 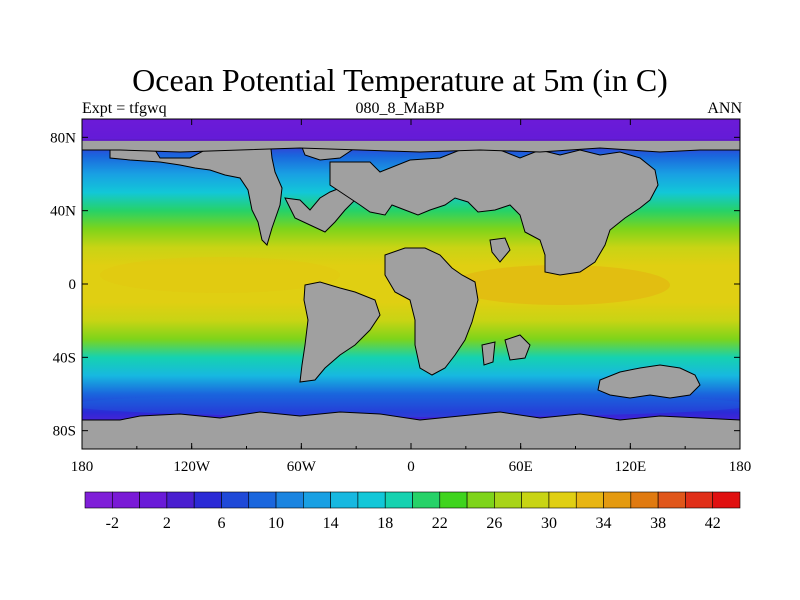 What do you see at coordinates (220, 275) in the screenshot?
I see `eastern-pacific-warm-pool` at bounding box center [220, 275].